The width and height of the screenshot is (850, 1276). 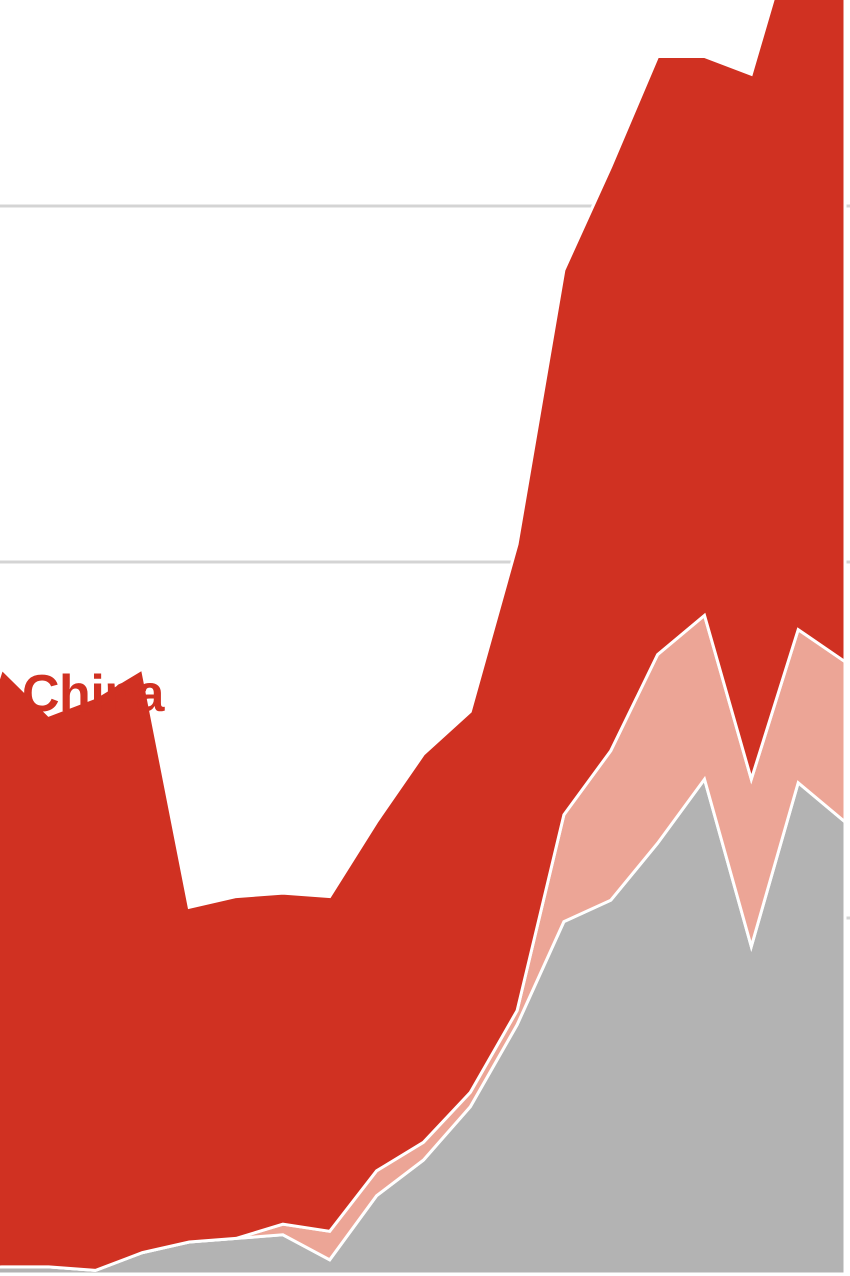 I want to click on series-label-china: China, so click(x=93, y=694).